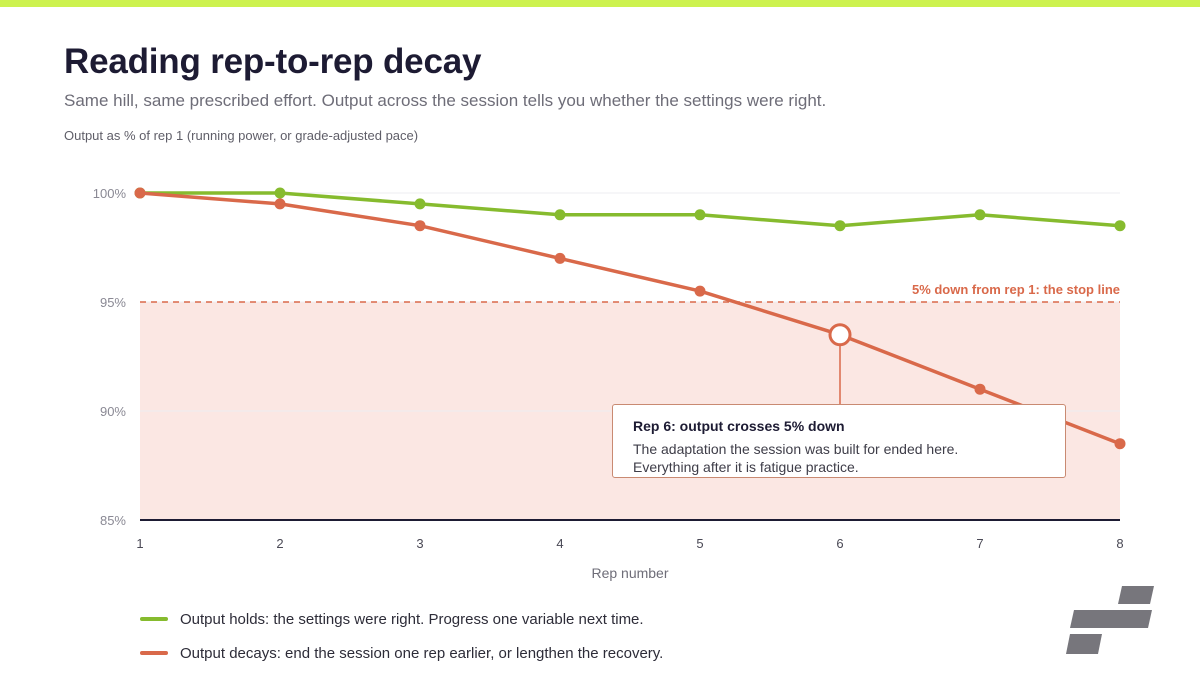  Describe the element at coordinates (699, 543) in the screenshot. I see `x-tick-label: 5` at that location.